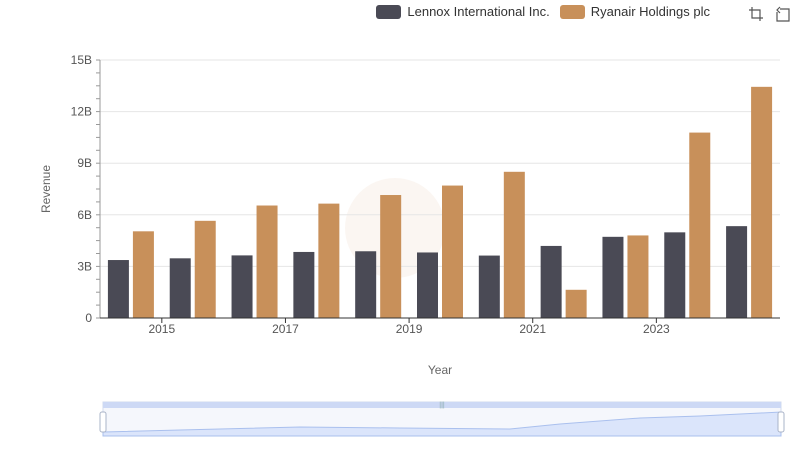 This screenshot has height=461, width=800. I want to click on slider-selected-range, so click(442, 405).